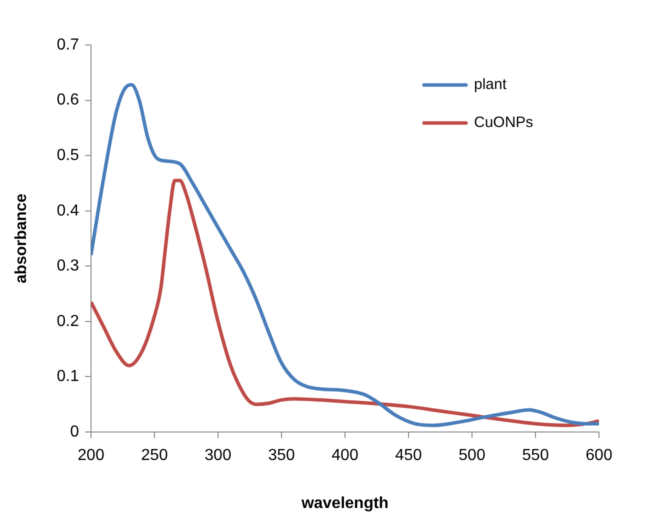 This screenshot has height=517, width=657. Describe the element at coordinates (75, 431) in the screenshot. I see `y-tick-label: 0` at that location.